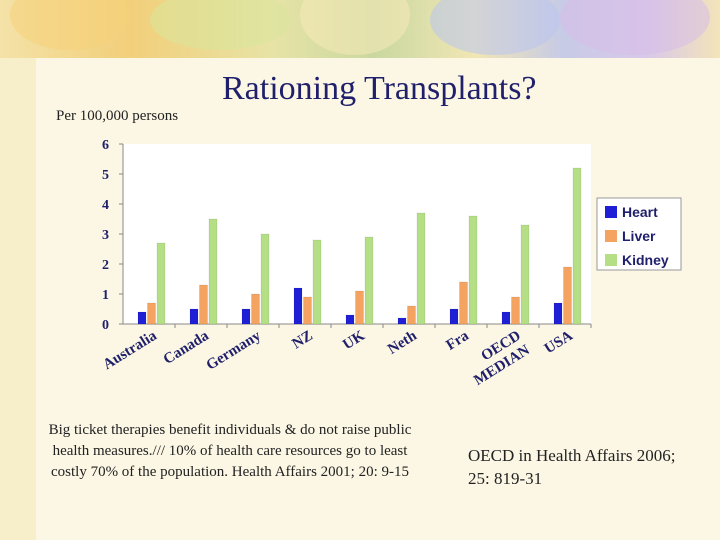 Image resolution: width=720 pixels, height=540 pixels. I want to click on legend-label-liver: Liver, so click(639, 236).